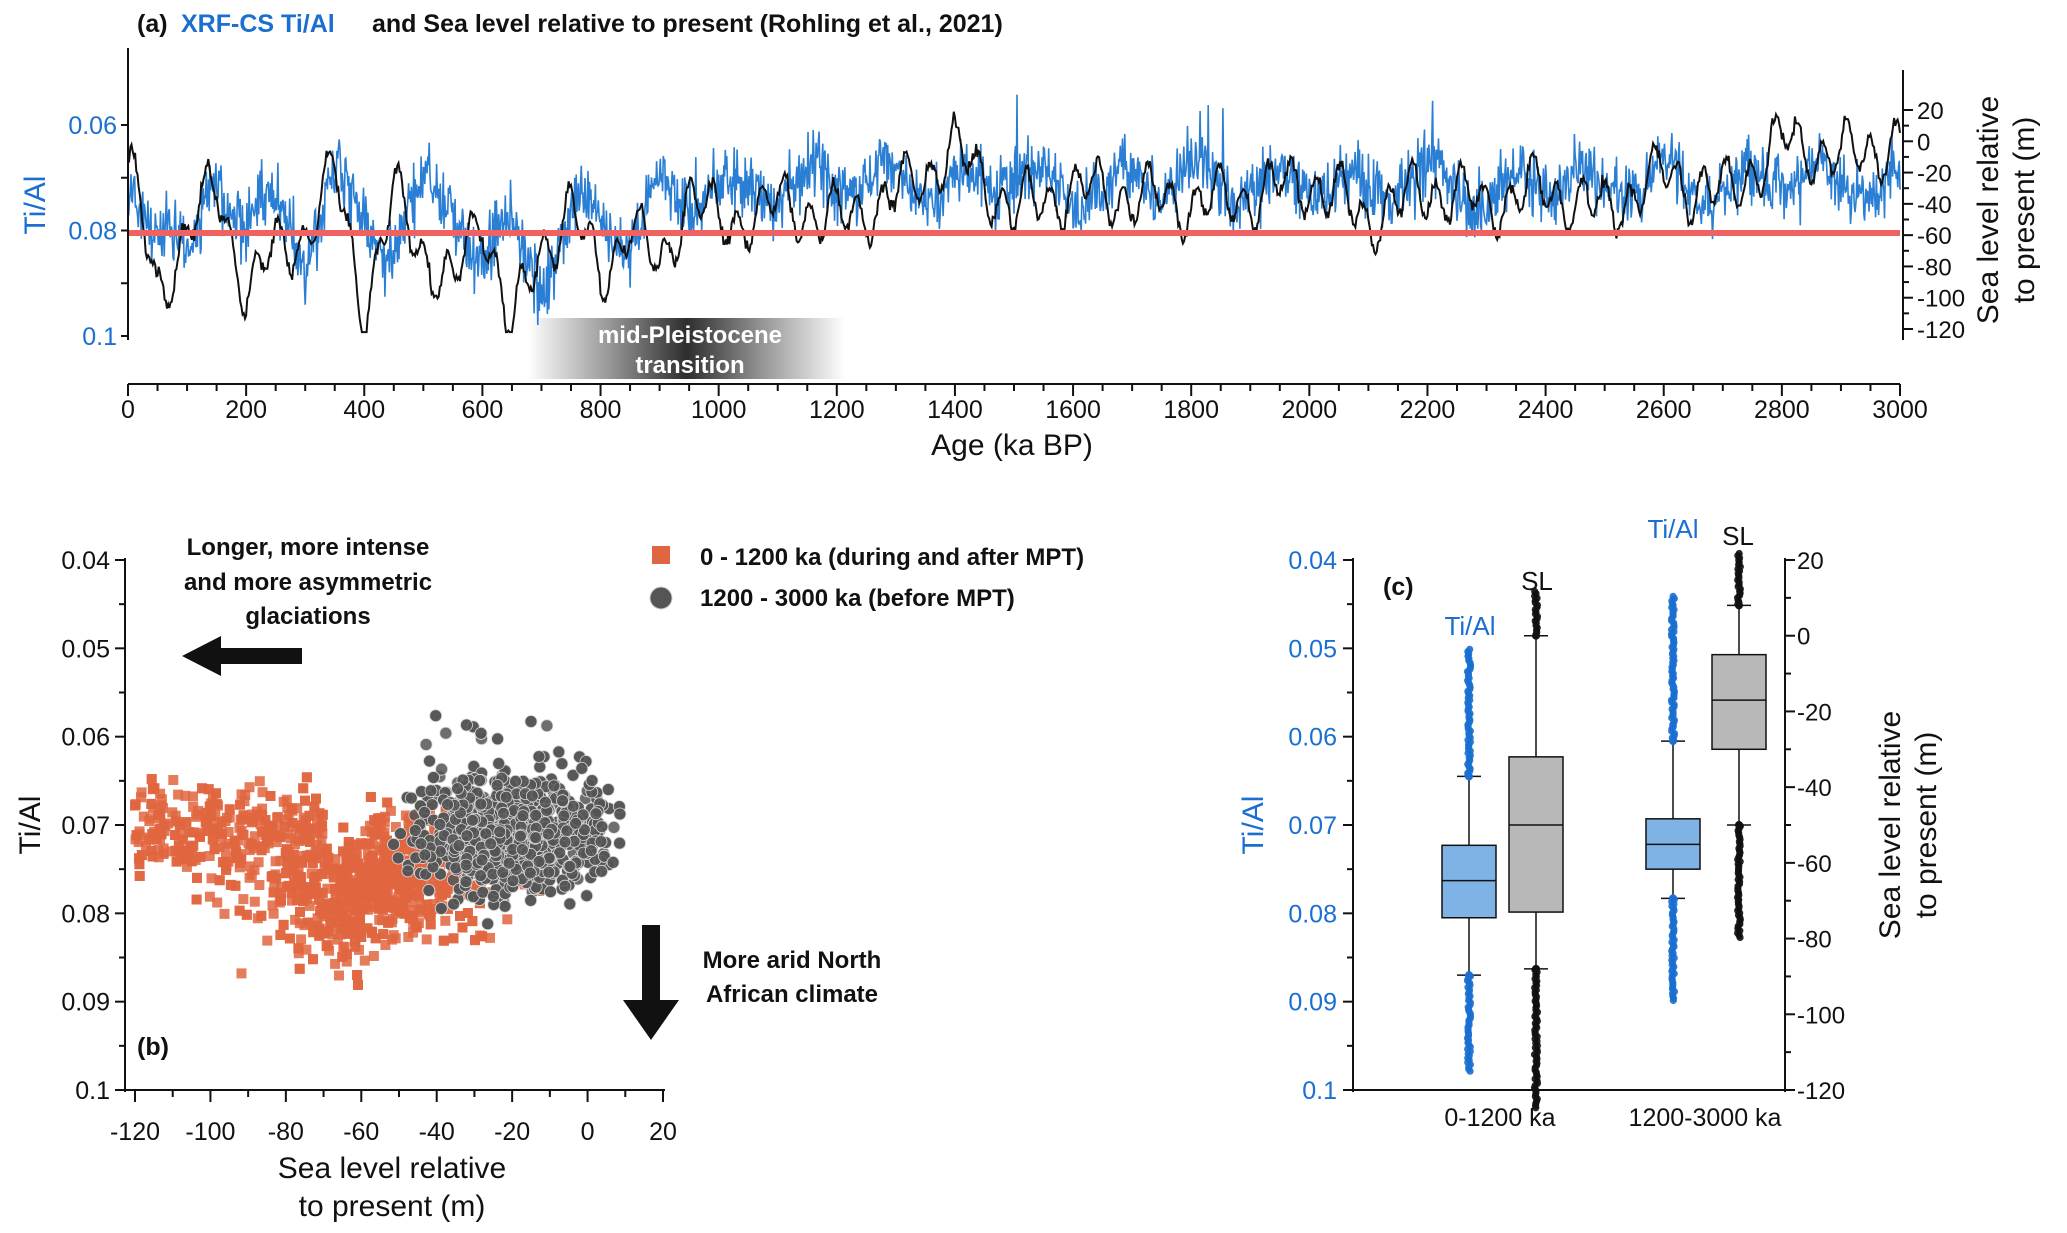 The width and height of the screenshot is (2067, 1233). I want to click on mpt-label-line2: transition, so click(689, 365).